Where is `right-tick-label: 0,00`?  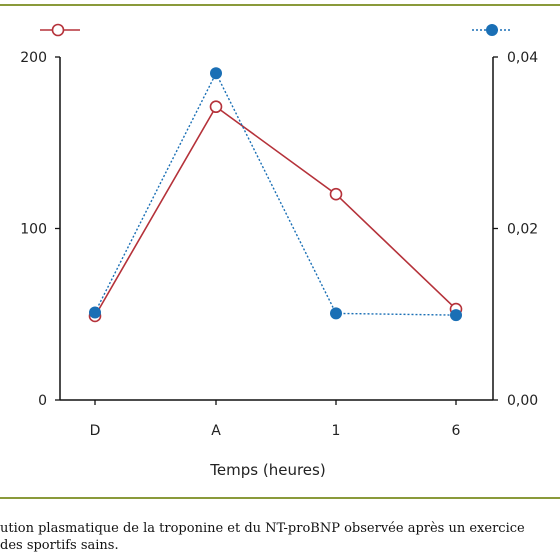 right-tick-label: 0,00 is located at coordinates (522, 401).